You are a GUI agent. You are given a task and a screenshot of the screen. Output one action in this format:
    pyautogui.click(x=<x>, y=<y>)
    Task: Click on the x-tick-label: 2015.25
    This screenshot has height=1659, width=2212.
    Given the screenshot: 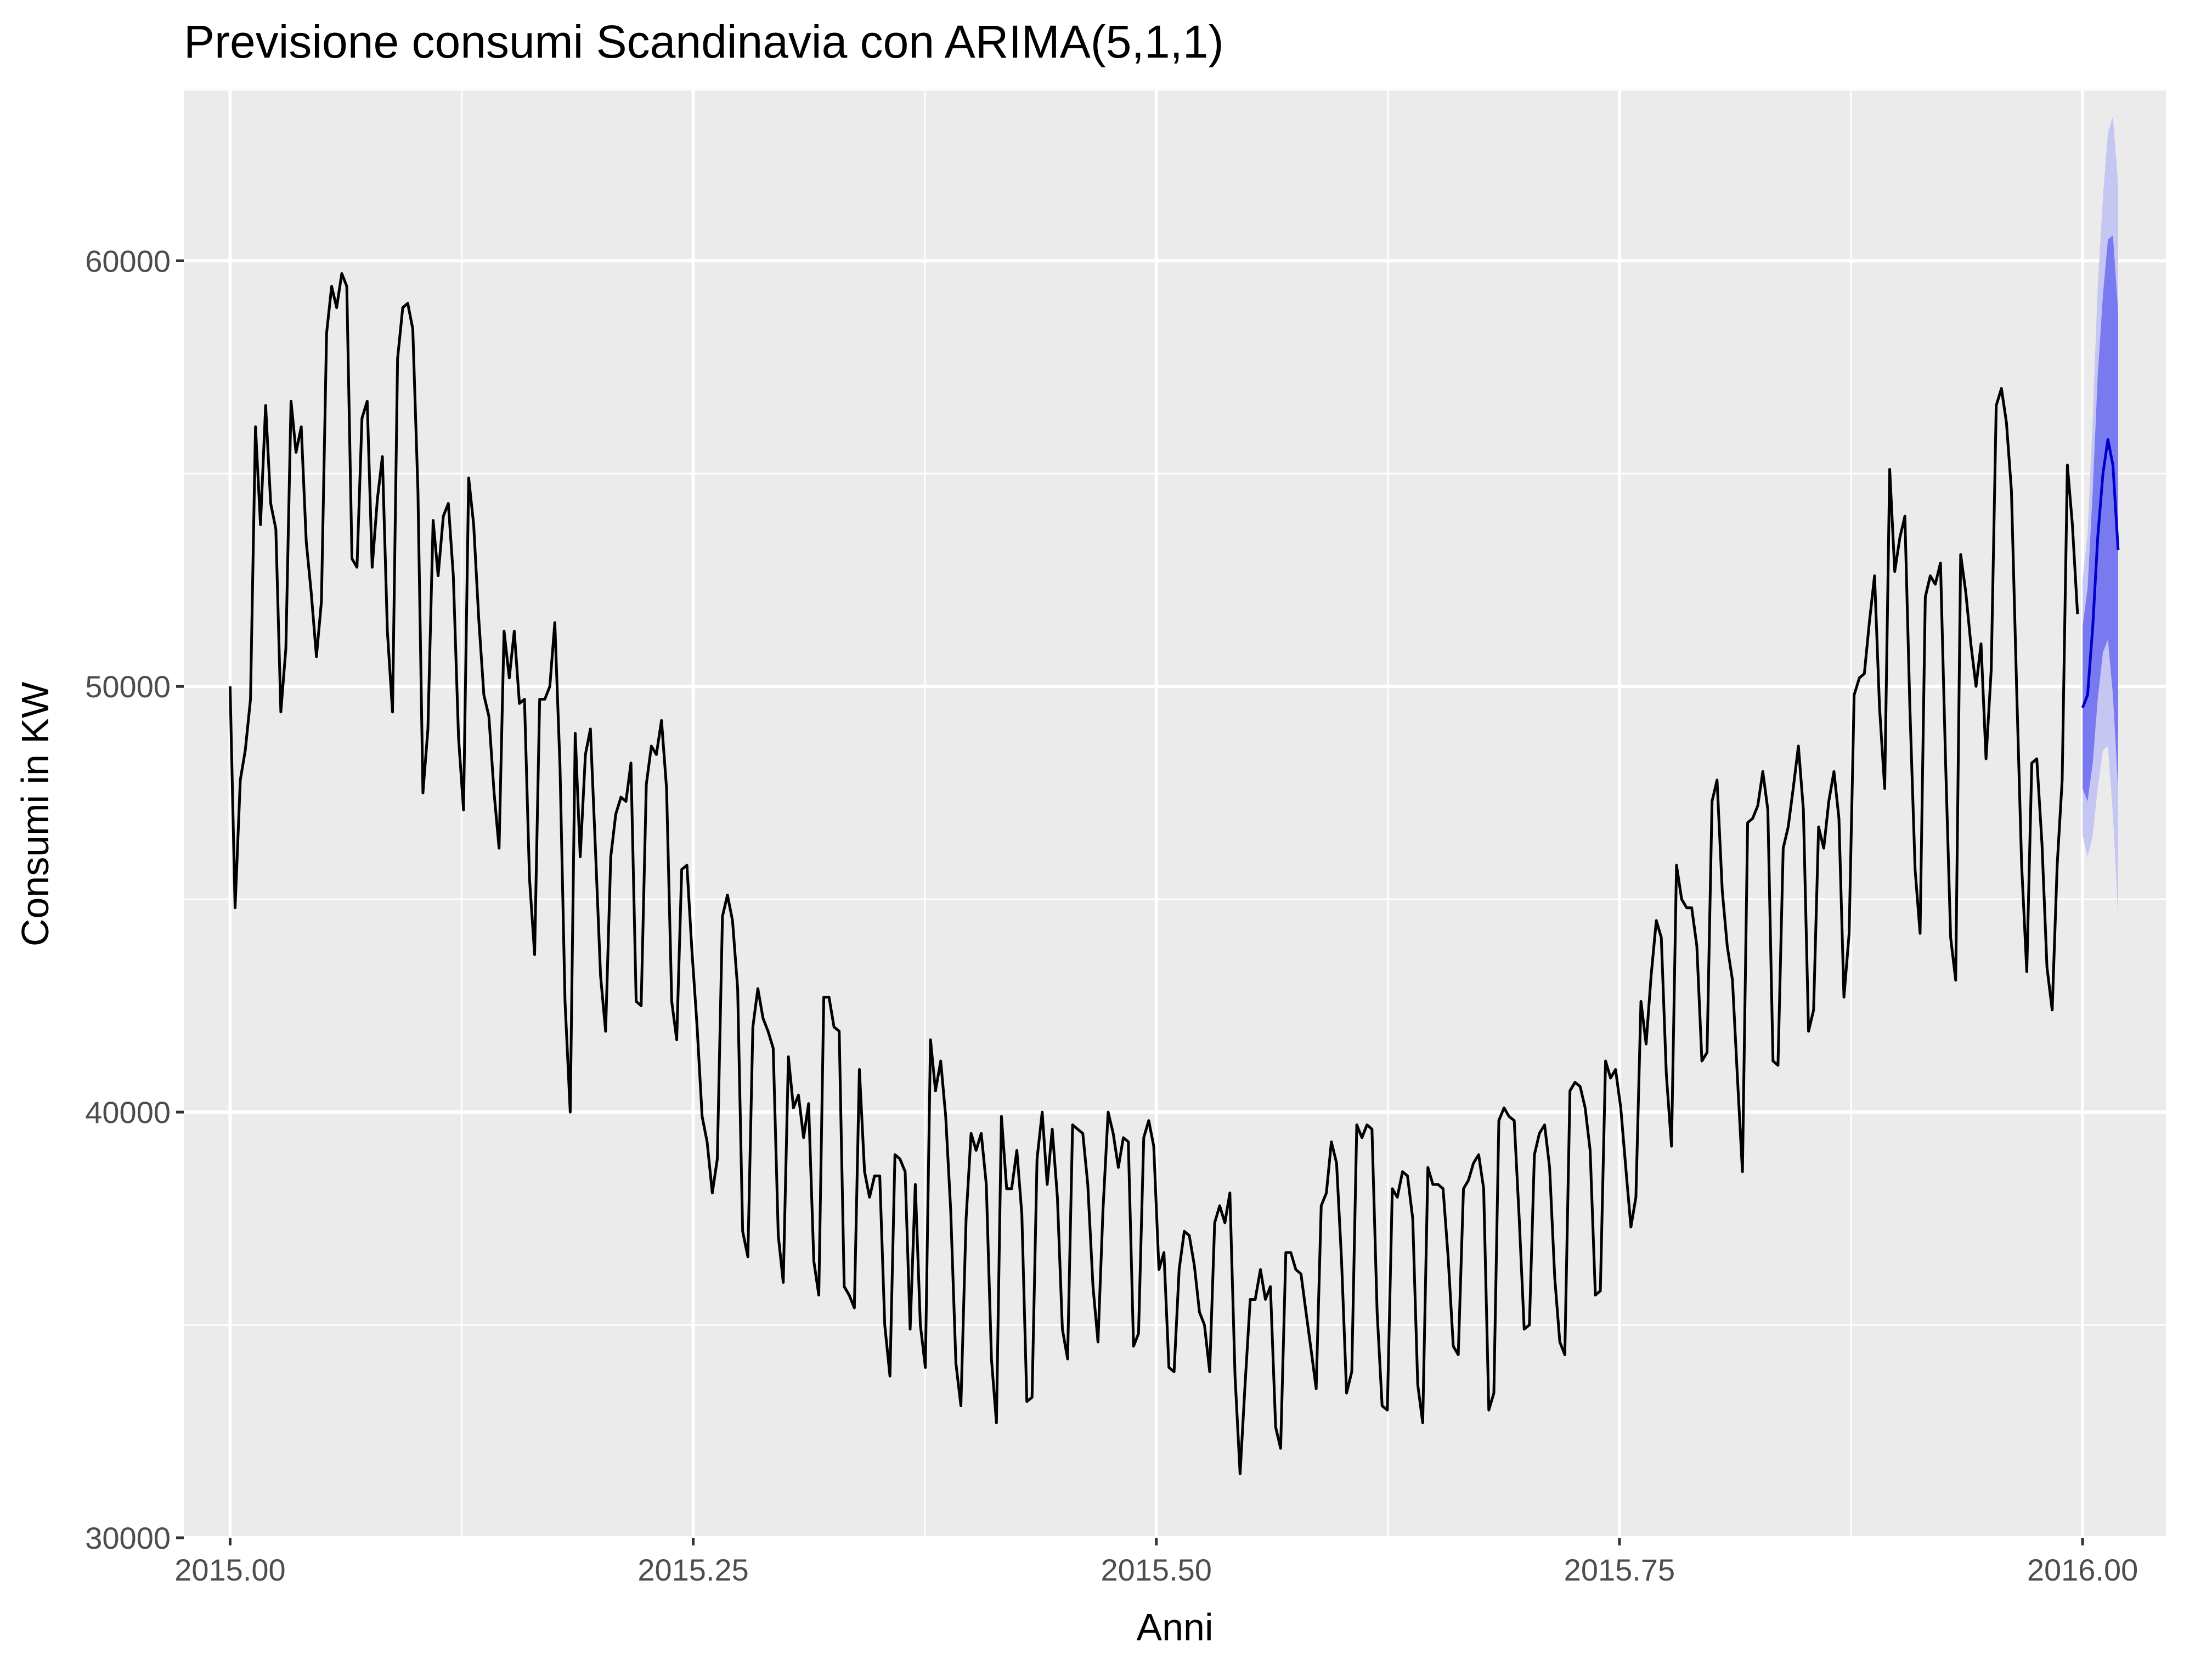 What is the action you would take?
    pyautogui.click(x=692, y=1570)
    